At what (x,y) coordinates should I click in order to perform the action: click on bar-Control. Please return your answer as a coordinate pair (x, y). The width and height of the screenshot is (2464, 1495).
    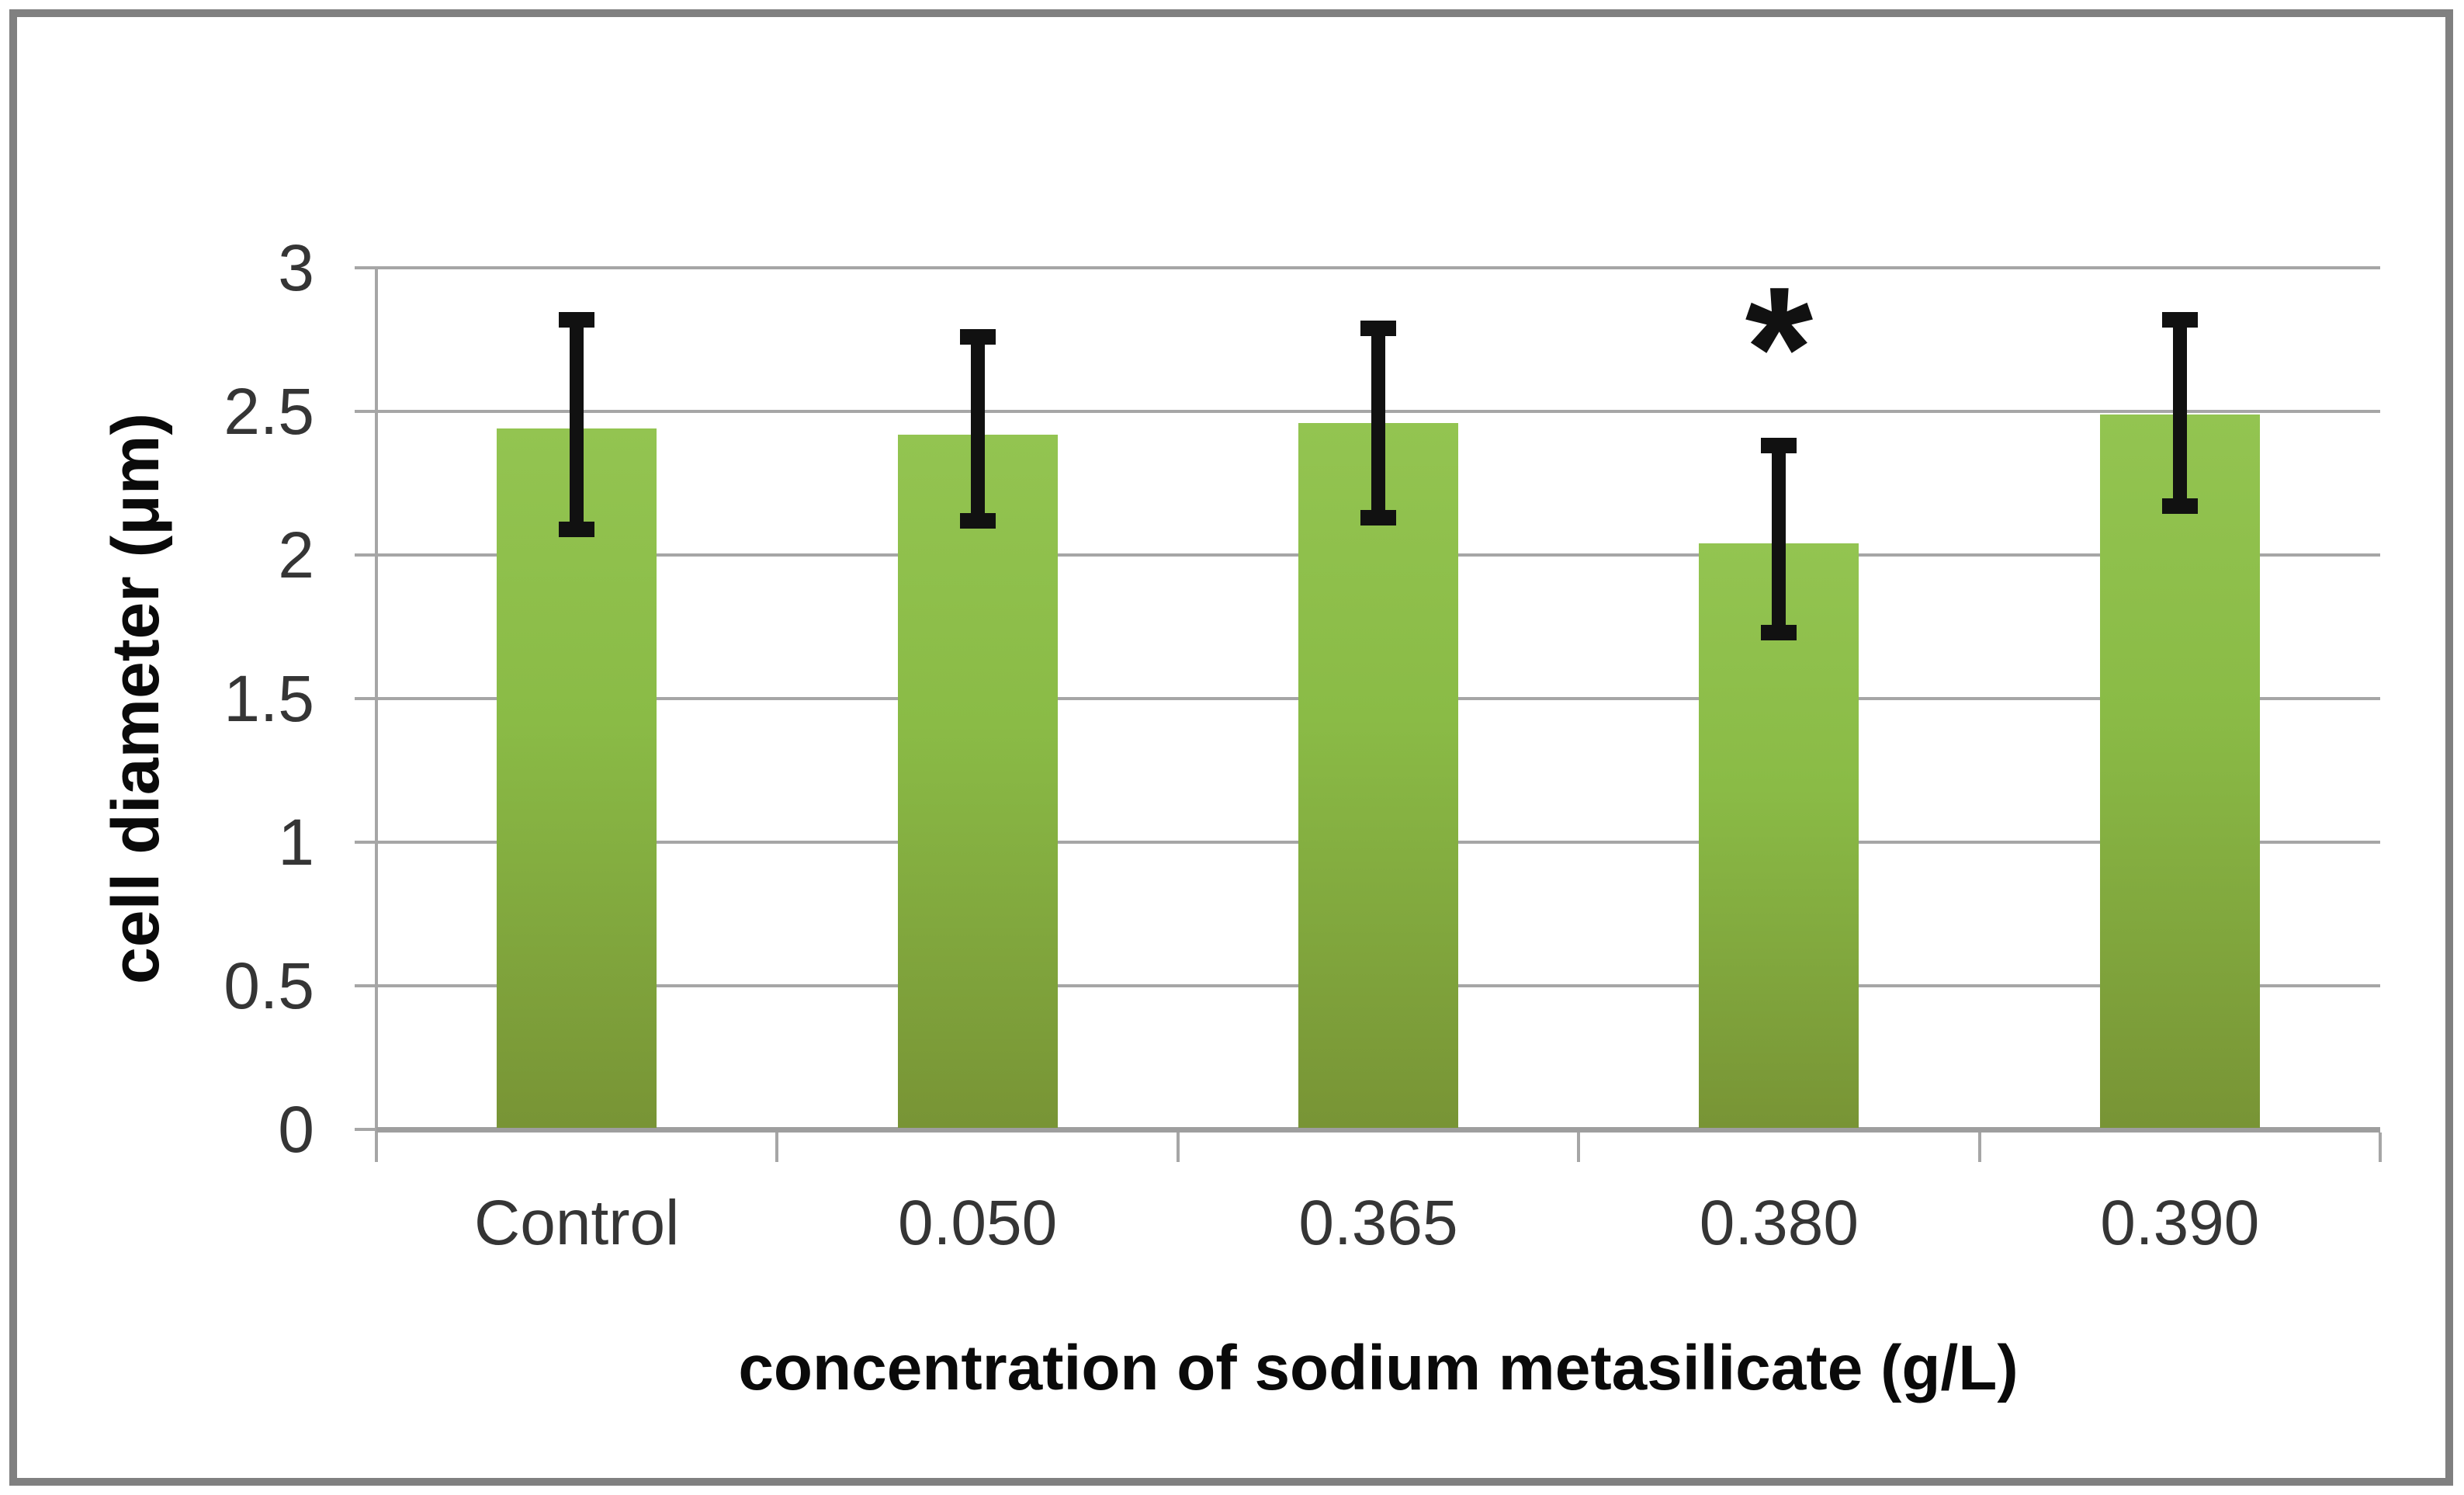
    Looking at the image, I should click on (577, 778).